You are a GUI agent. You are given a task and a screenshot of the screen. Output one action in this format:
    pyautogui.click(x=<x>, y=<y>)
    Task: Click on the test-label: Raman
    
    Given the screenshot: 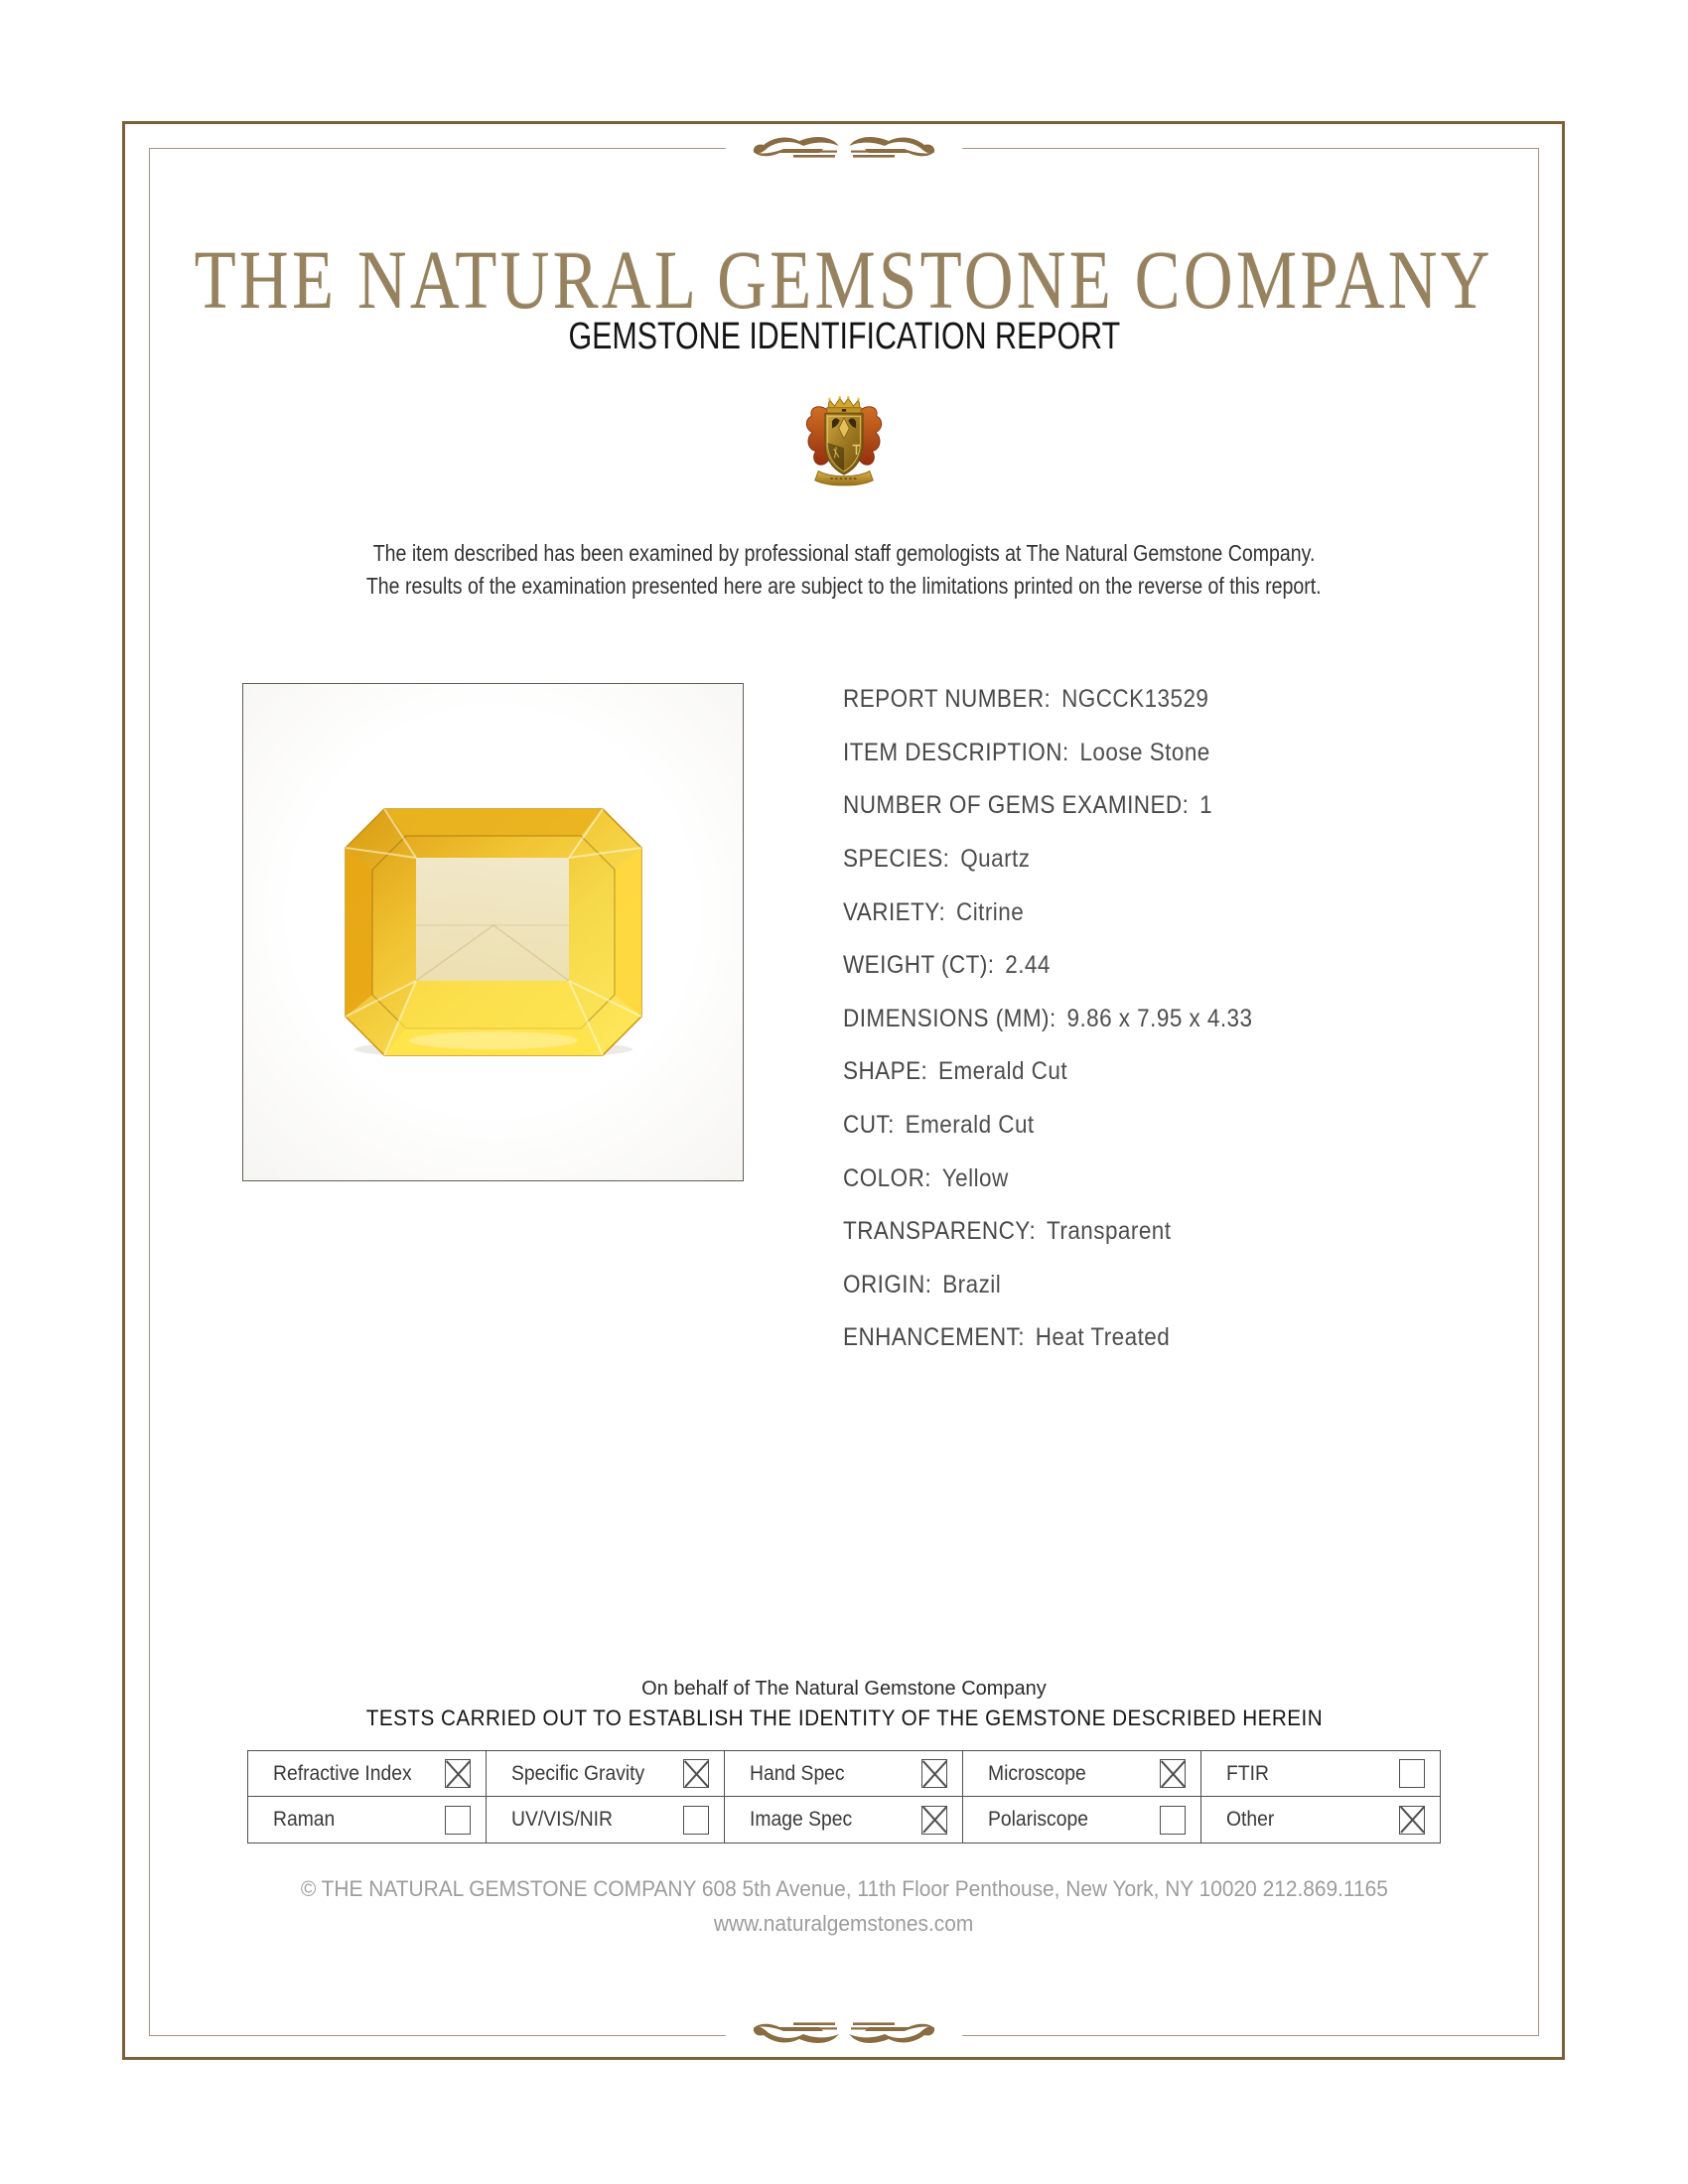 What is the action you would take?
    pyautogui.click(x=304, y=1819)
    